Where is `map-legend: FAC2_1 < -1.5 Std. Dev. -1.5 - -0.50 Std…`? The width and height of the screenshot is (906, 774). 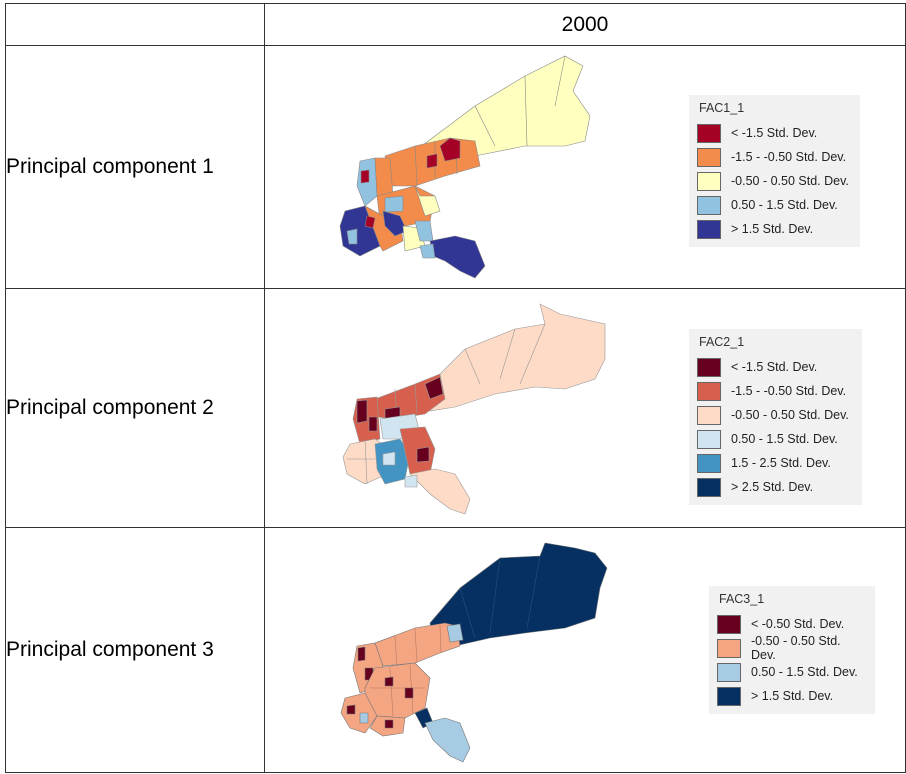
map-legend: FAC2_1 < -1.5 Std. Dev. -1.5 - -0.50 Std… is located at coordinates (775, 417).